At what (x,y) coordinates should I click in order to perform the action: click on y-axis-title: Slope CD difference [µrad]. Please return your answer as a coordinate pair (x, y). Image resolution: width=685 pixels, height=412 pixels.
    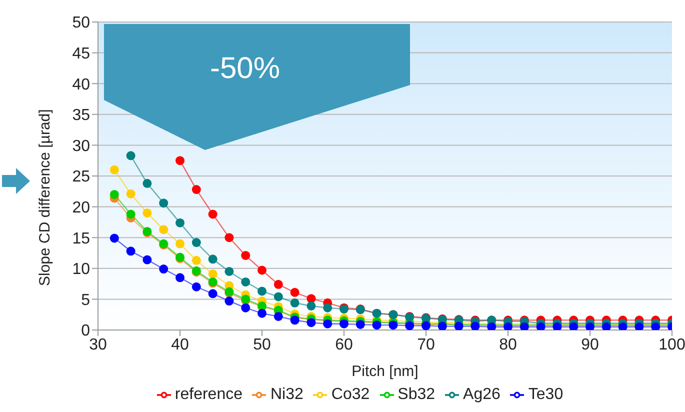
    Looking at the image, I should click on (45, 197).